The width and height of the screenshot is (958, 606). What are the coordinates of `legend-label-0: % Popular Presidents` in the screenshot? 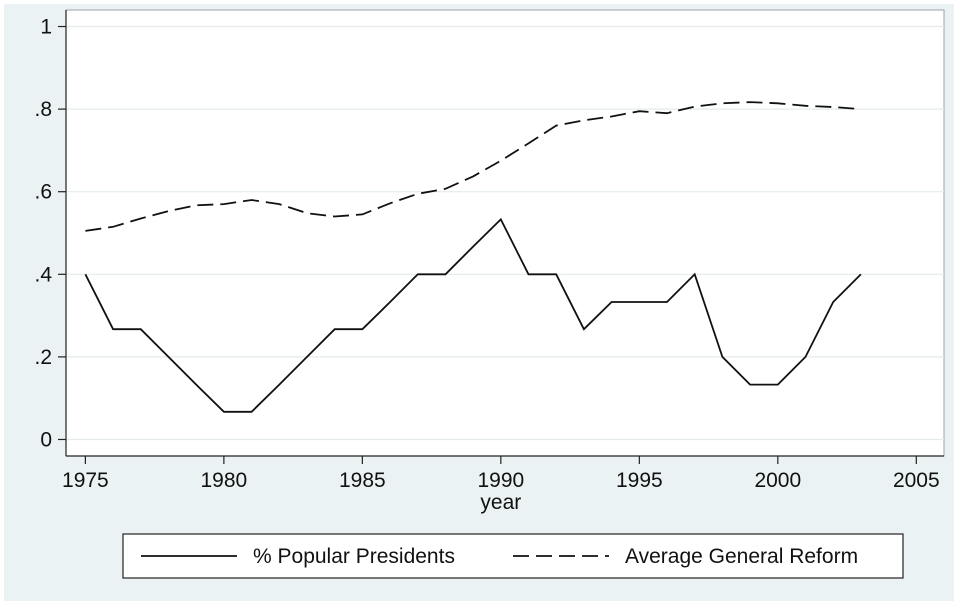 It's located at (354, 556).